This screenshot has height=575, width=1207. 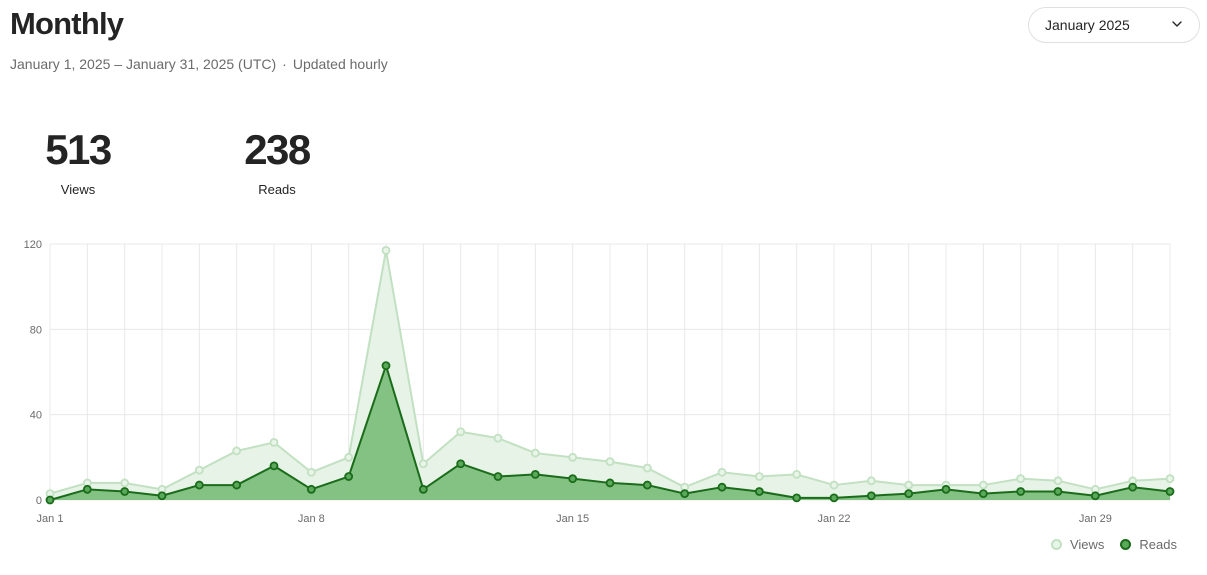 I want to click on y-tick-label: 40, so click(x=36, y=416).